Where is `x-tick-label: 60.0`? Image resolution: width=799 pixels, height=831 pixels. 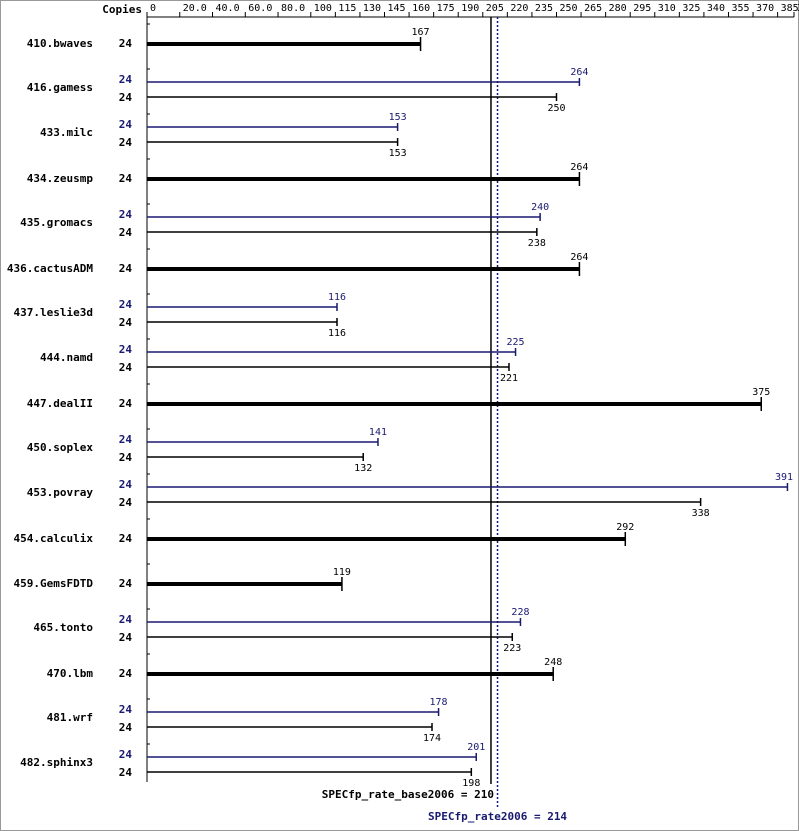 x-tick-label: 60.0 is located at coordinates (260, 8).